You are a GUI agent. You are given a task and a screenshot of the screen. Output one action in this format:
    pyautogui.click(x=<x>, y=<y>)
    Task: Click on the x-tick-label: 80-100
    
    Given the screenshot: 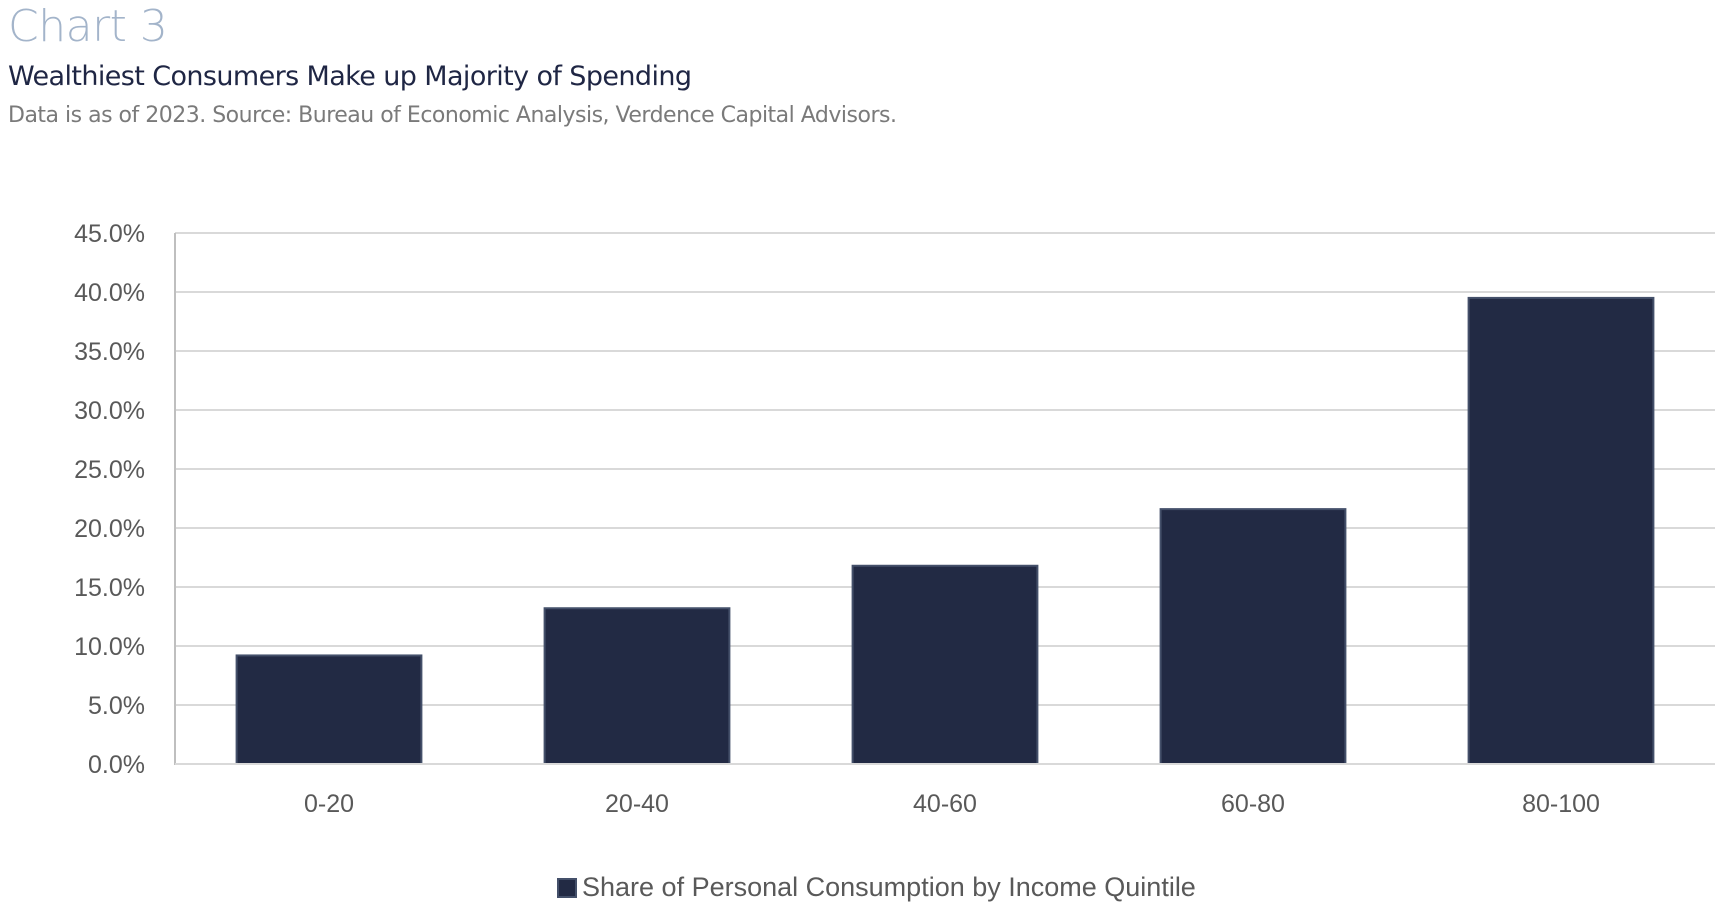 What is the action you would take?
    pyautogui.click(x=1561, y=804)
    